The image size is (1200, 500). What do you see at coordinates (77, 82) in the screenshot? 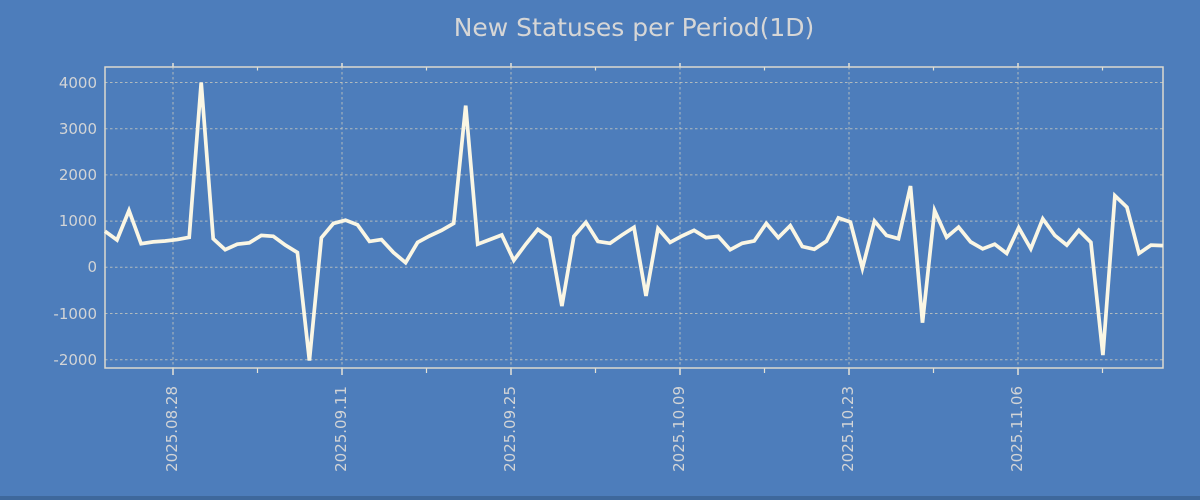
I see `y-tick-label: 4000` at bounding box center [77, 82].